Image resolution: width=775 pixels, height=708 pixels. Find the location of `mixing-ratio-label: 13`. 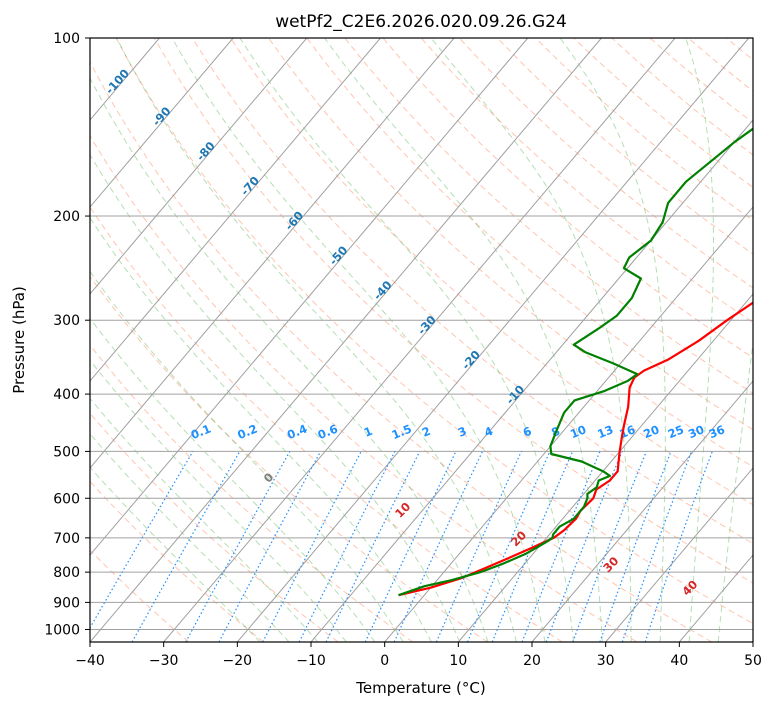

mixing-ratio-label: 13 is located at coordinates (605, 431).